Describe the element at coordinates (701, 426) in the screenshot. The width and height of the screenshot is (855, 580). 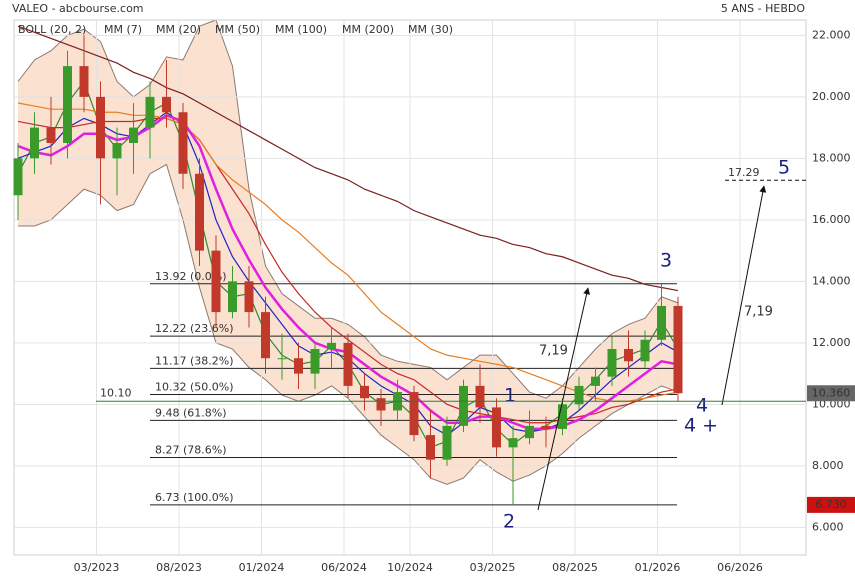
I see `wave-label: 4 +` at that location.